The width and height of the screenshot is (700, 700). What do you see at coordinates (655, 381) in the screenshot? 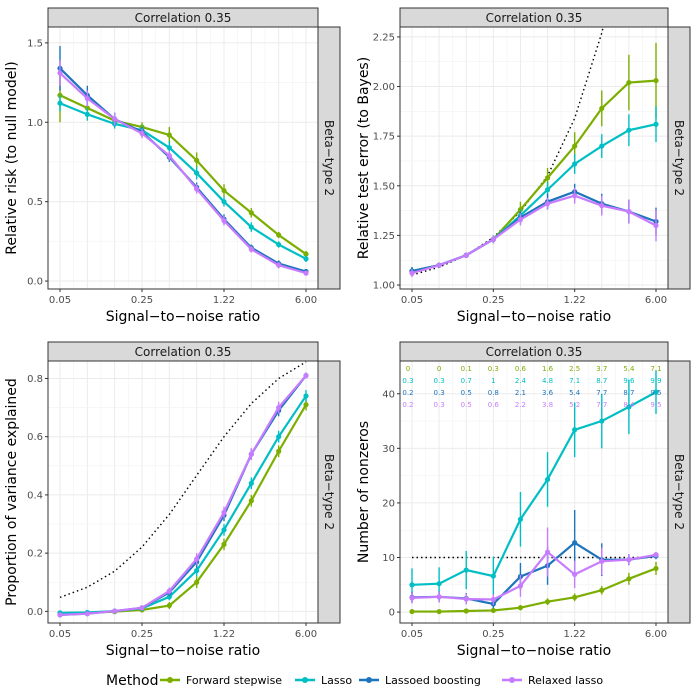
I see `annotation-label: 9.9` at bounding box center [655, 381].